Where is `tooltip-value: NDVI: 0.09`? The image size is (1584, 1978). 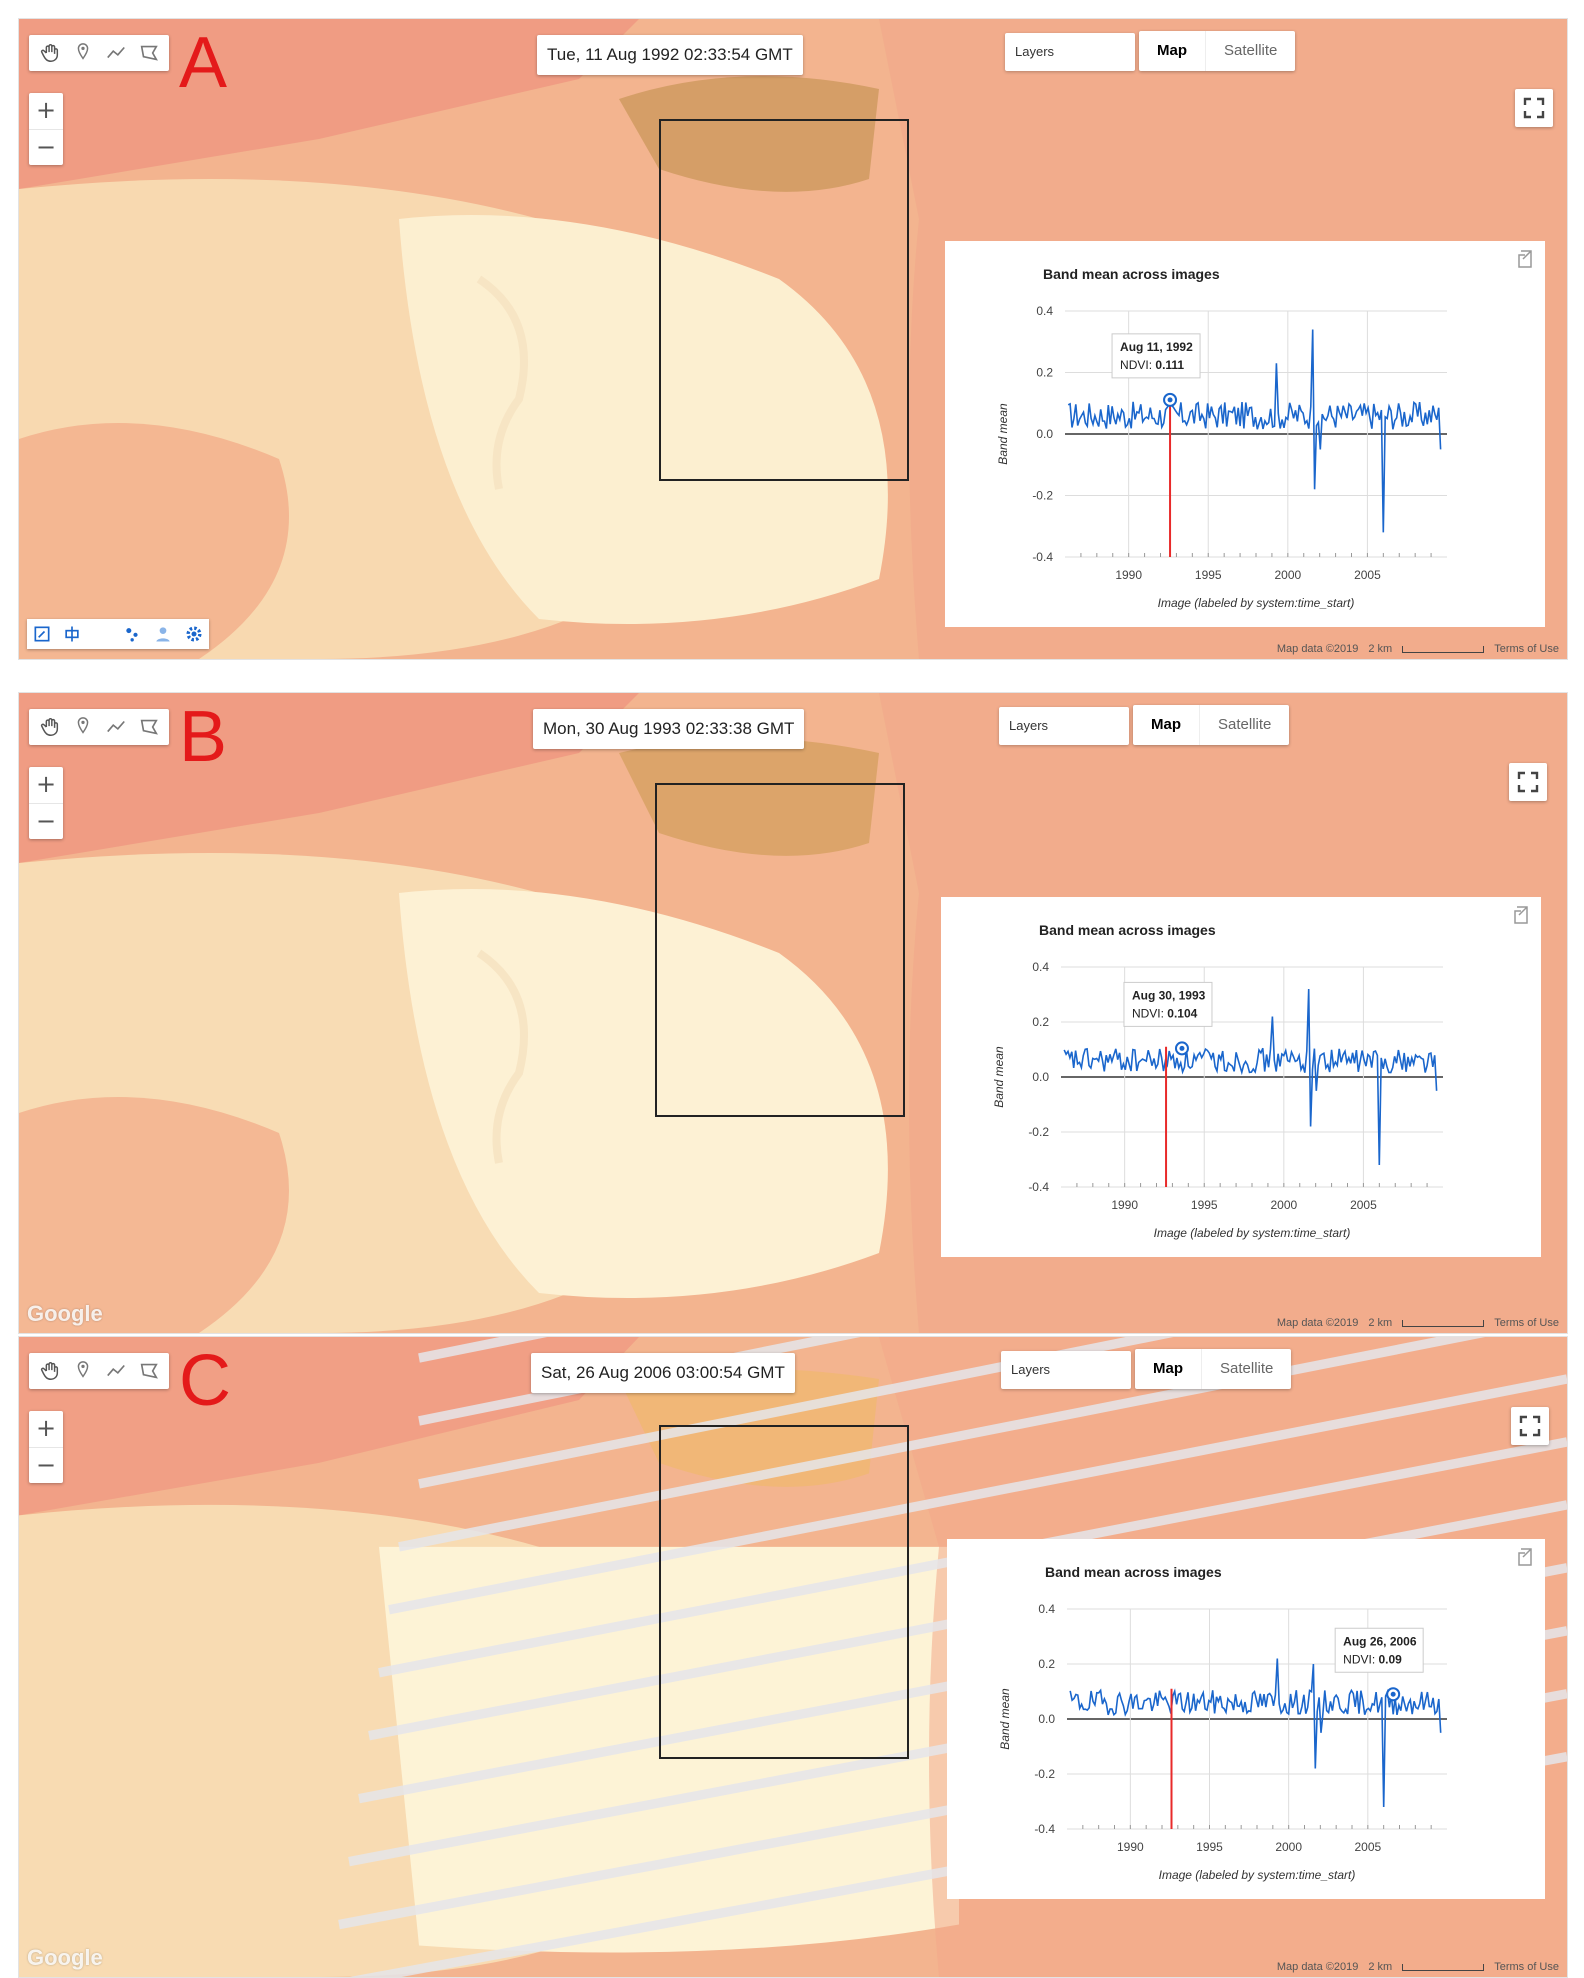
tooltip-value: NDVI: 0.09 is located at coordinates (1372, 1659).